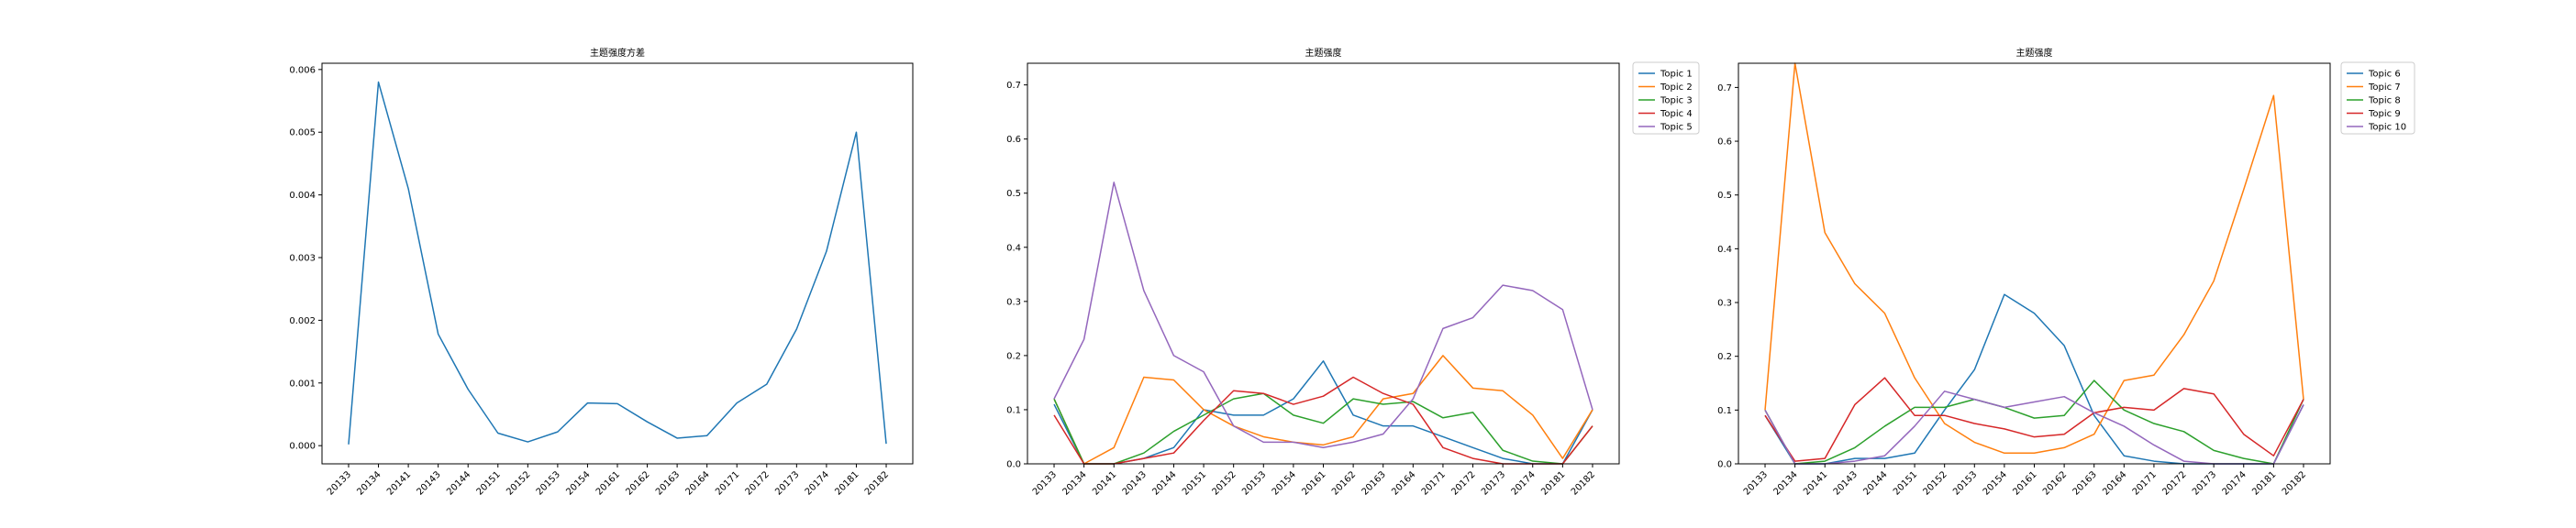  Describe the element at coordinates (2384, 75) in the screenshot. I see `legend-entry: Topic 6` at that location.